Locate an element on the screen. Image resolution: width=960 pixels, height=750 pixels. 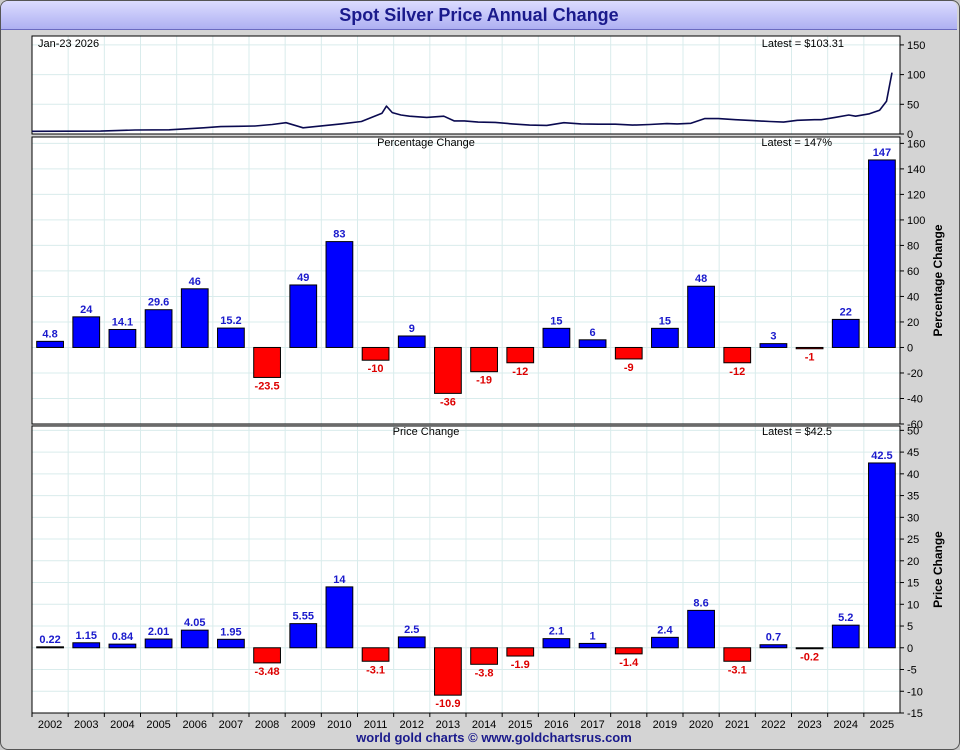
bar-value-label: 3 is located at coordinates (773, 337).